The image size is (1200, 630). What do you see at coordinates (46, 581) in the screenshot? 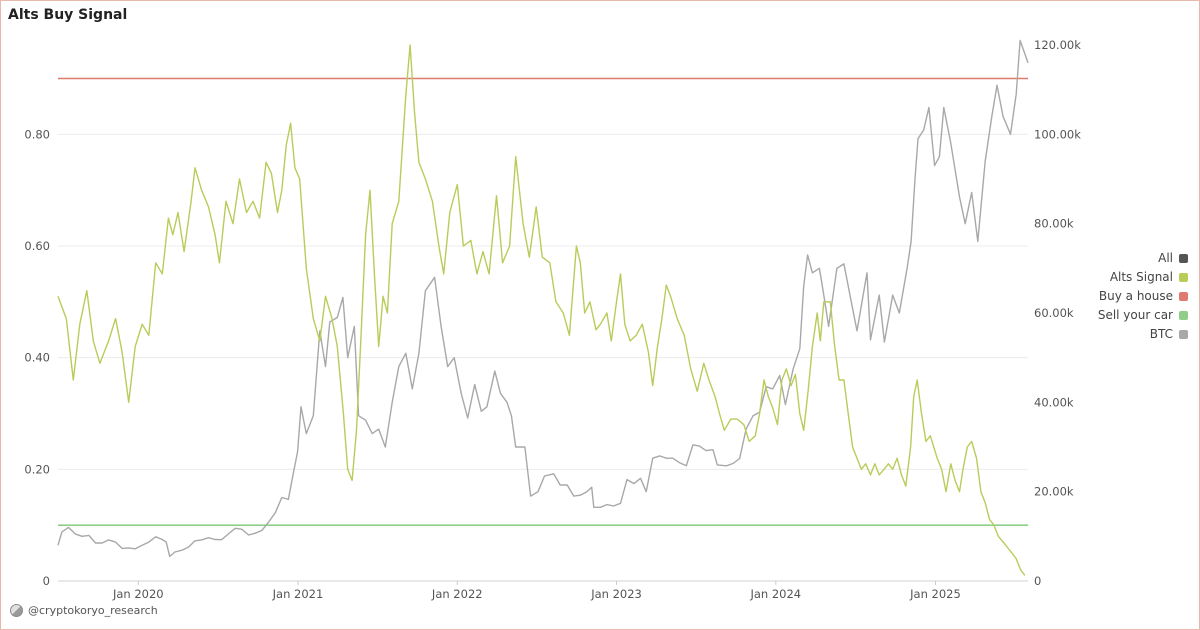
I see `y-left-tick-label: 0` at bounding box center [46, 581].